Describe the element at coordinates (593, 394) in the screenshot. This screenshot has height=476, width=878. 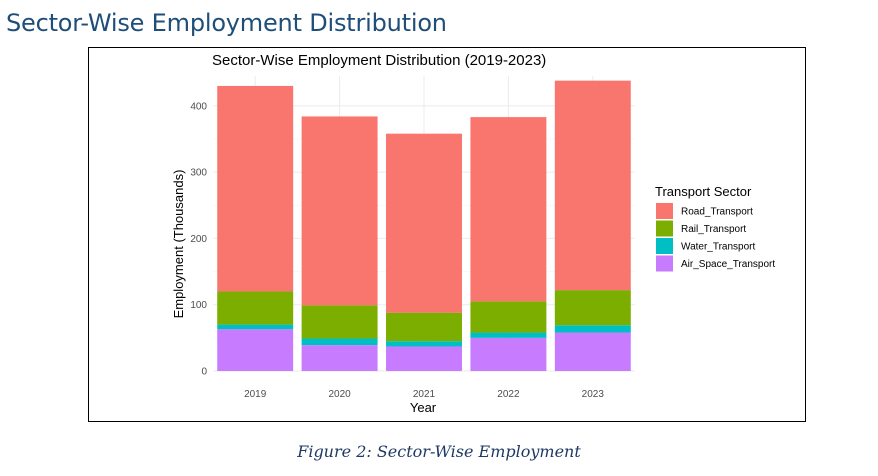
I see `x-tick-label: 2023` at that location.